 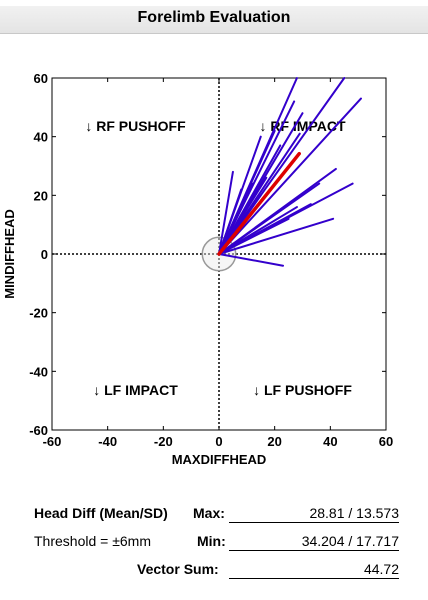 What do you see at coordinates (178, 569) in the screenshot?
I see `vector-sum-label: Vector Sum:` at bounding box center [178, 569].